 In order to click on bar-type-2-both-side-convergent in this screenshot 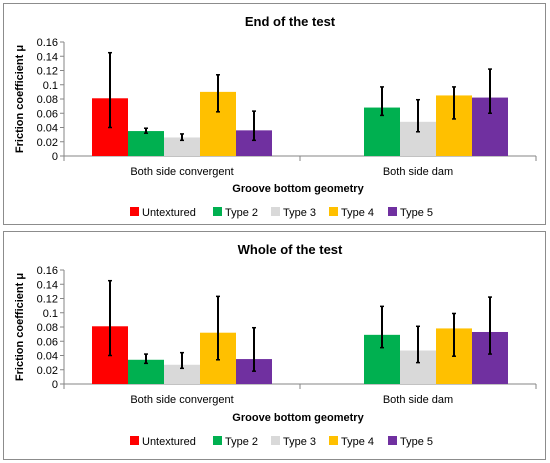, I will do `click(146, 143)`.